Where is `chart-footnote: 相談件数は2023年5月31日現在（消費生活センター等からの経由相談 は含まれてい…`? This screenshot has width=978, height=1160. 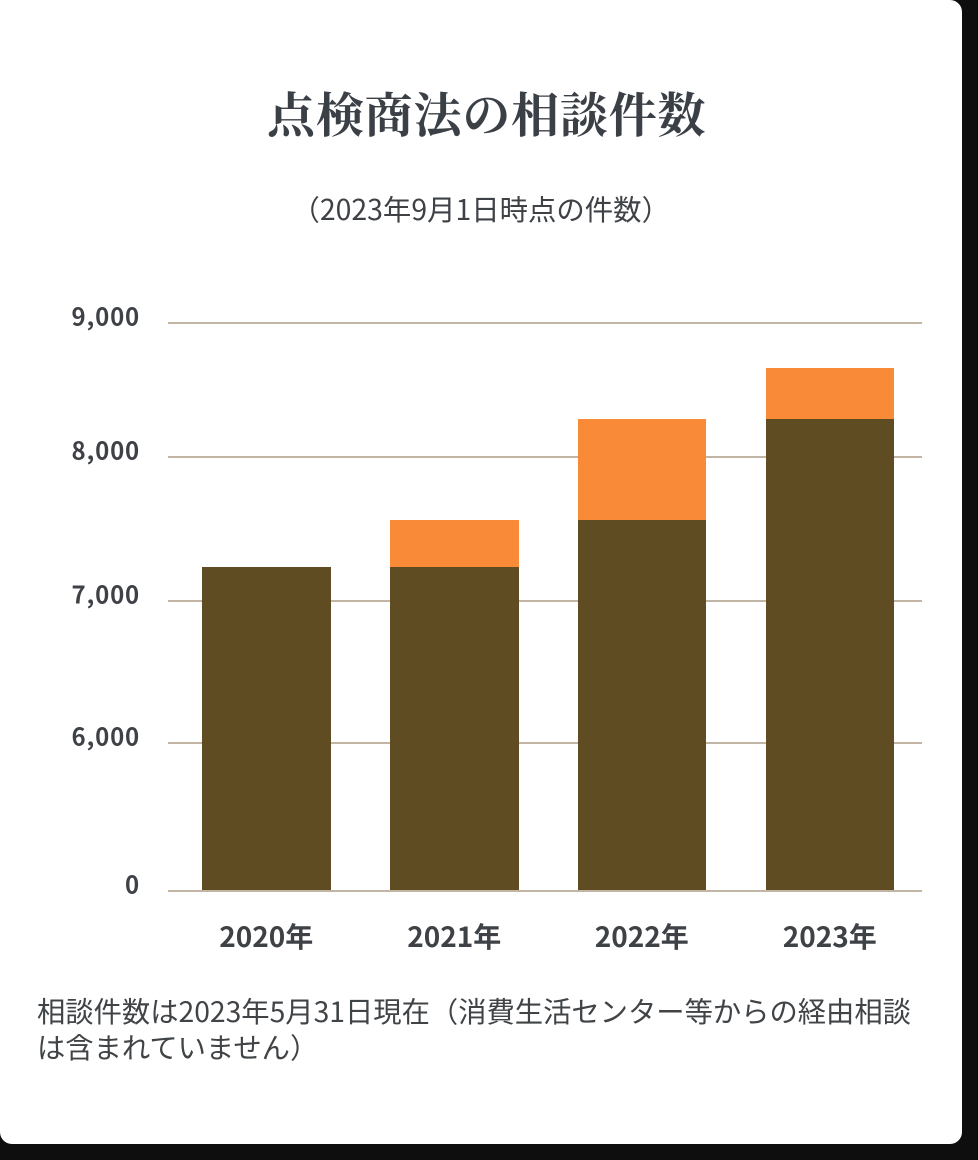
chart-footnote: 相談件数は2023年5月31日現在（消費生活センター等からの経由相談 は含まれてい… is located at coordinates (474, 1028).